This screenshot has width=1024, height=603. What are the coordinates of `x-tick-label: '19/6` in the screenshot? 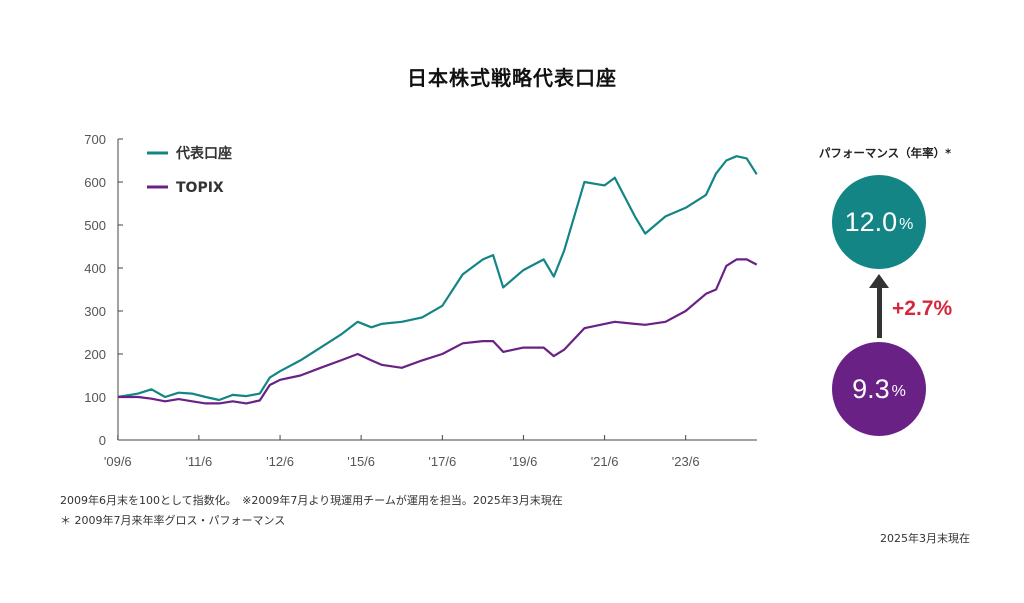 It's located at (524, 461).